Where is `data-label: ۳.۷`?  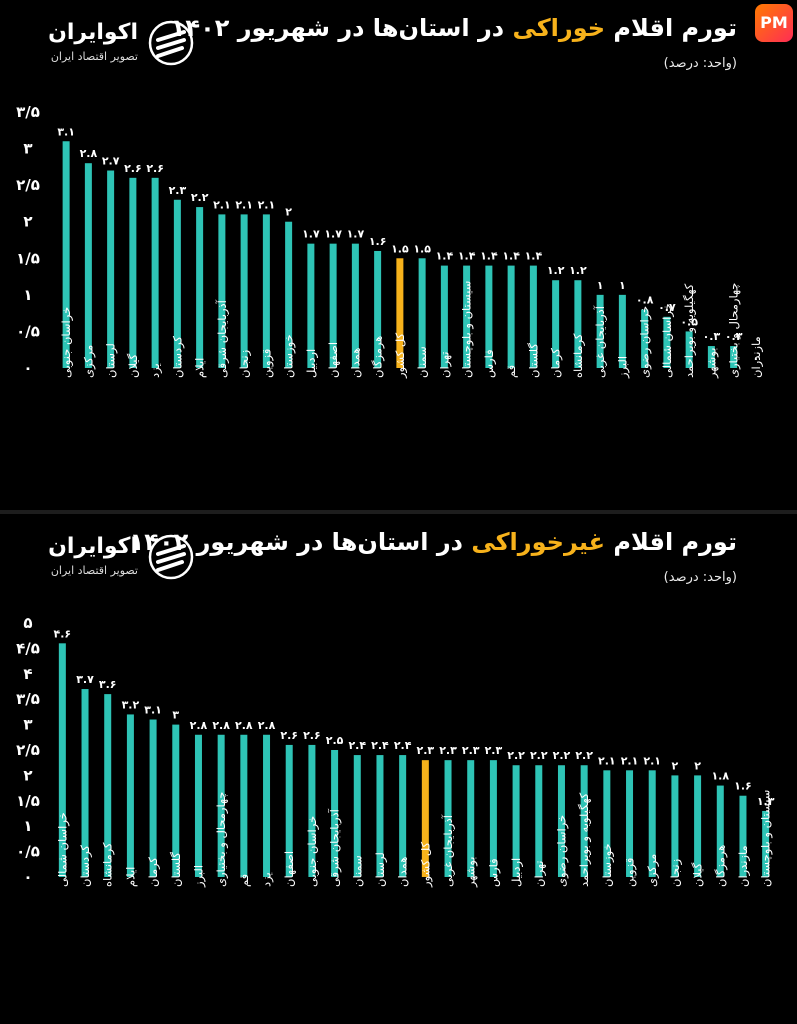
data-label: ۳.۷ is located at coordinates (85, 679).